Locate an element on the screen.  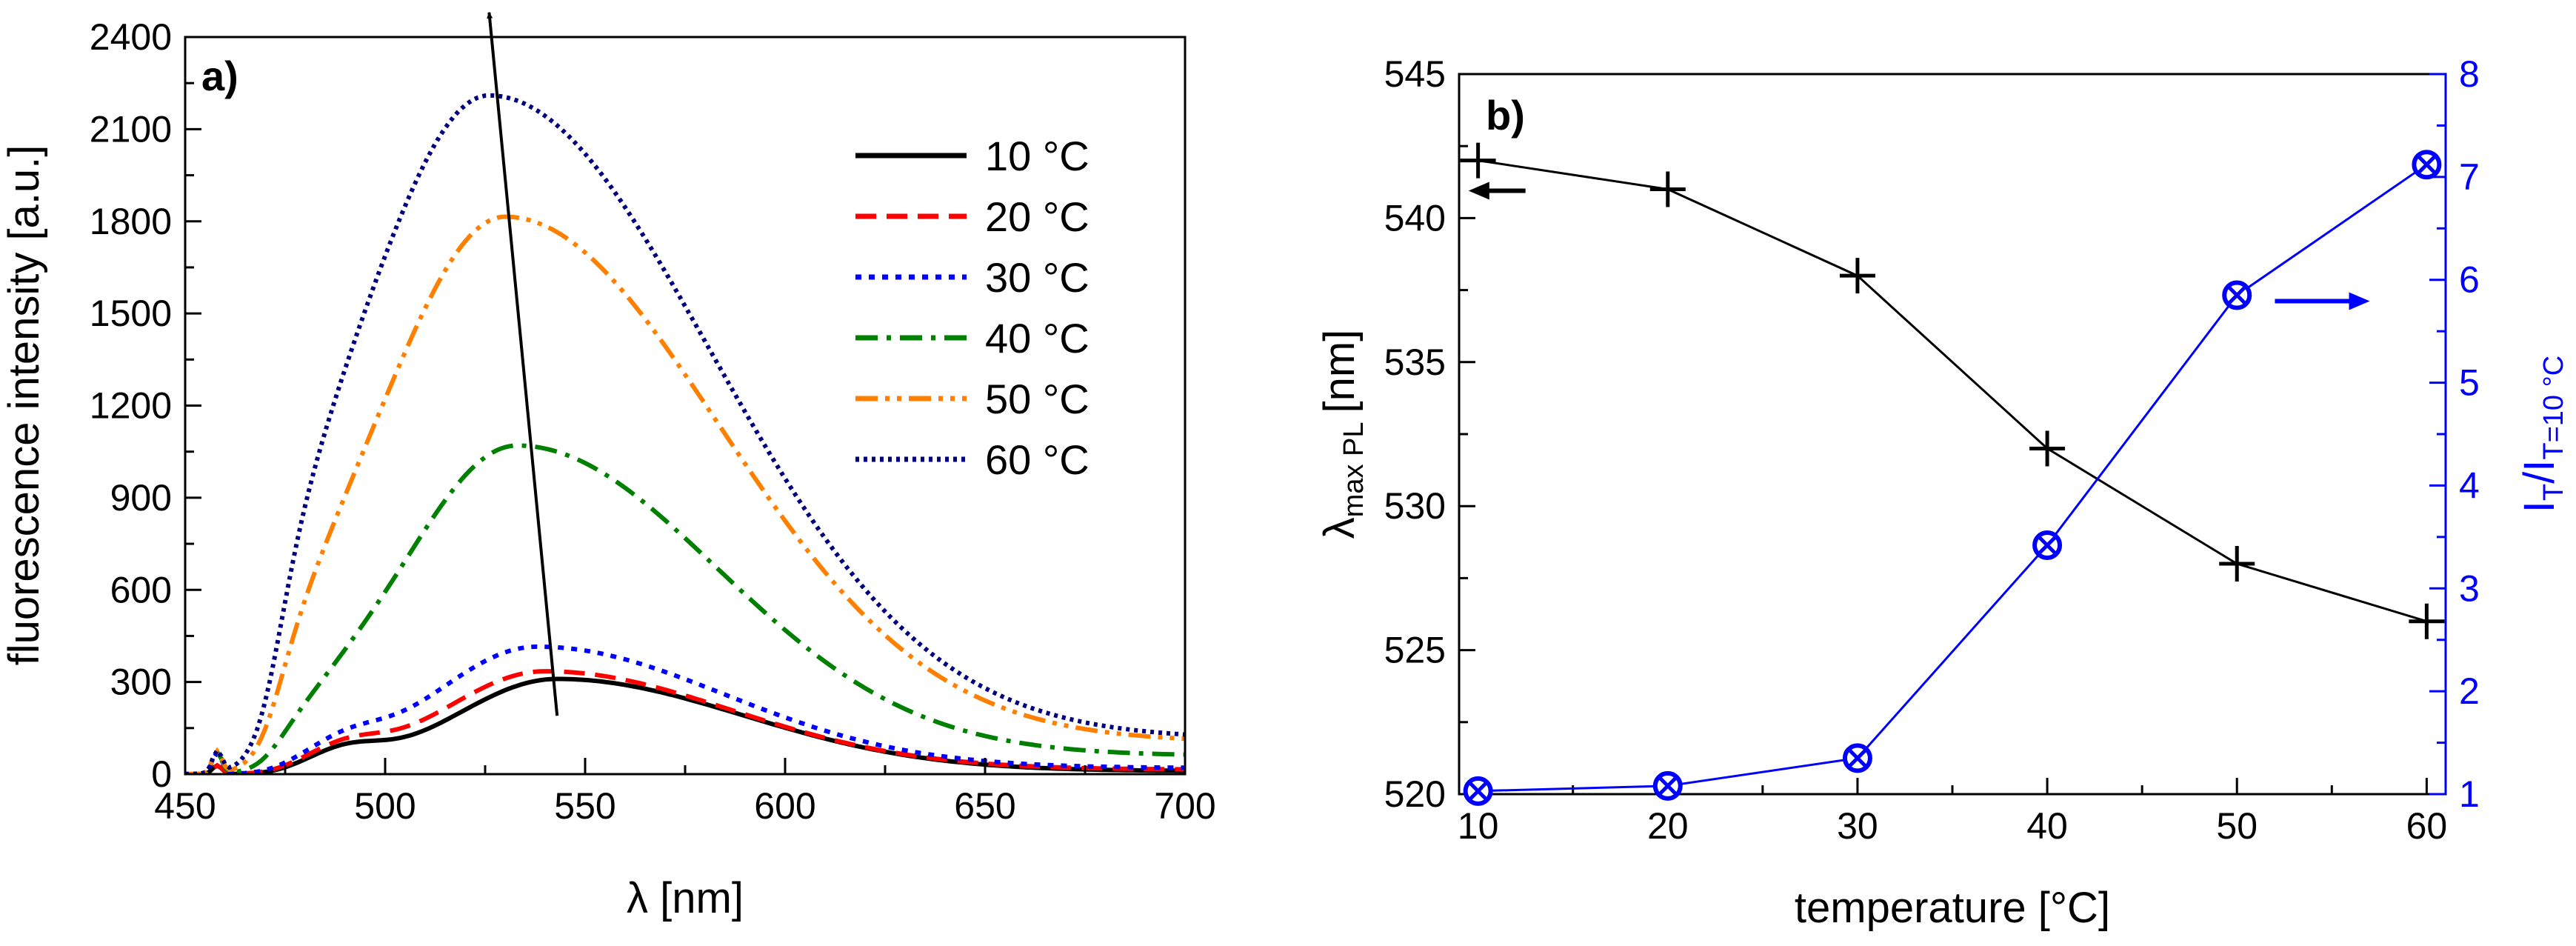
svg-text:λmax PL[nm]: λmax PL [nm] is located at coordinates (1342, 435).